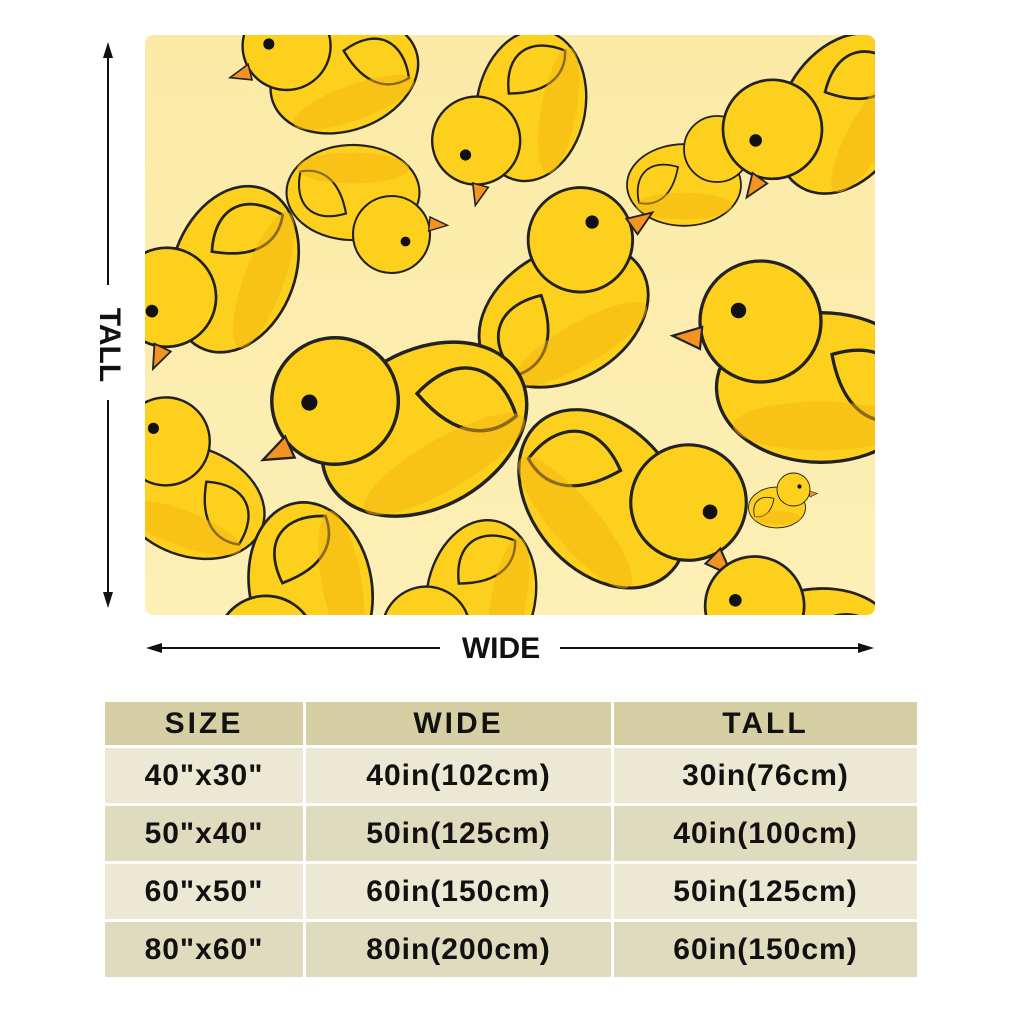 The height and width of the screenshot is (1024, 1024). I want to click on height-arrow, so click(108, 325).